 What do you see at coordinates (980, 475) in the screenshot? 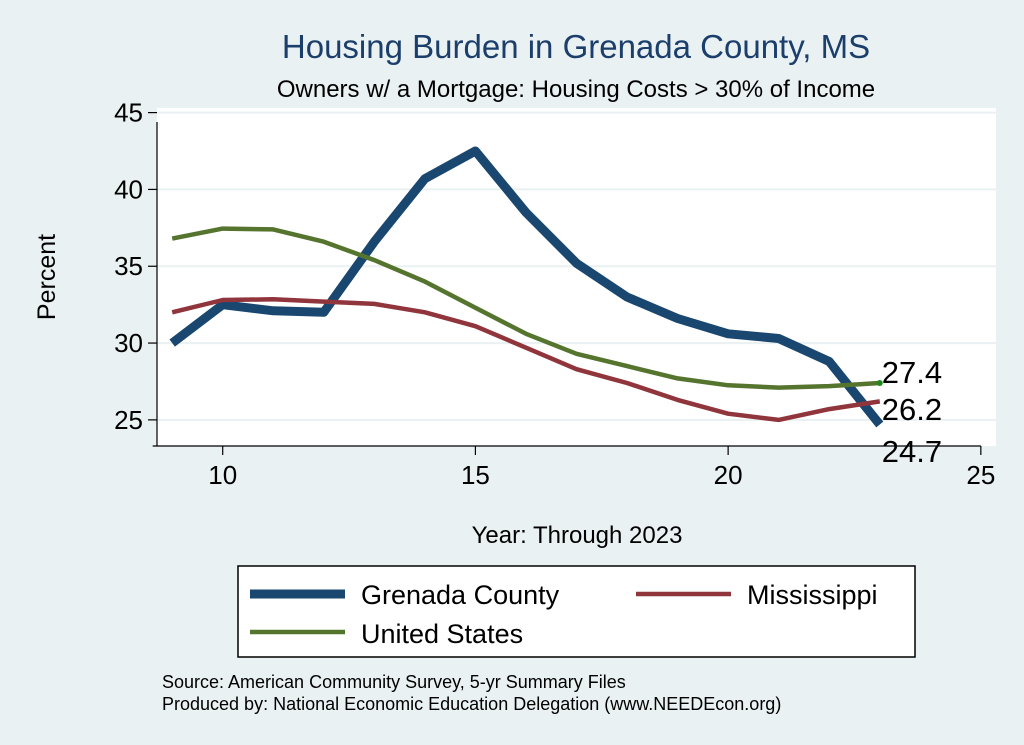
I see `x-tick-label-25: 25` at bounding box center [980, 475].